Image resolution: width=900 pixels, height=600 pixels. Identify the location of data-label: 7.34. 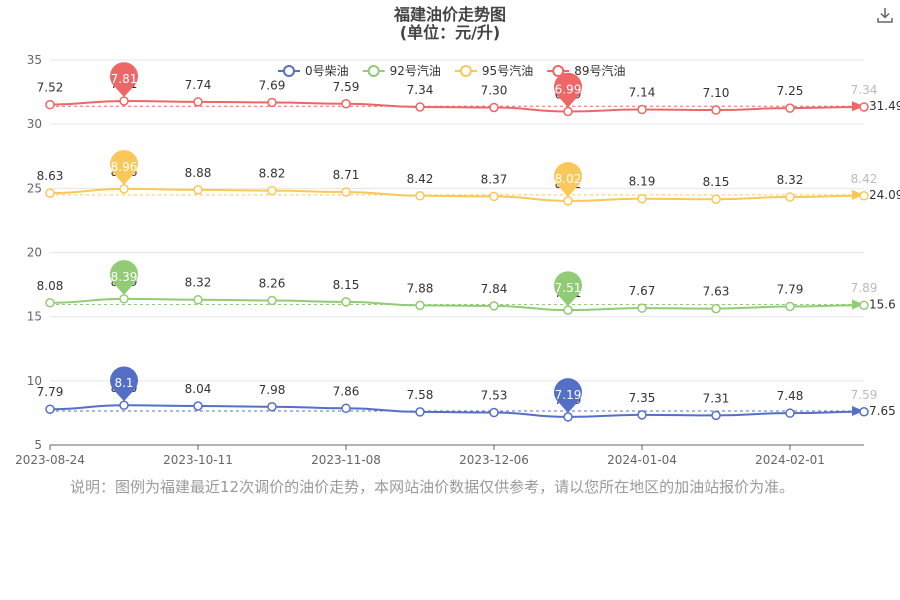
(420, 90).